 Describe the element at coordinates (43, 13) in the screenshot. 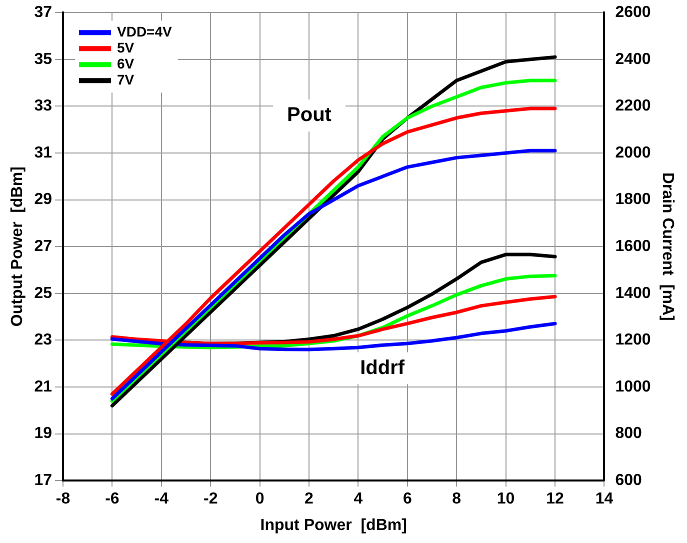

I see `y-tick-label: 37` at that location.